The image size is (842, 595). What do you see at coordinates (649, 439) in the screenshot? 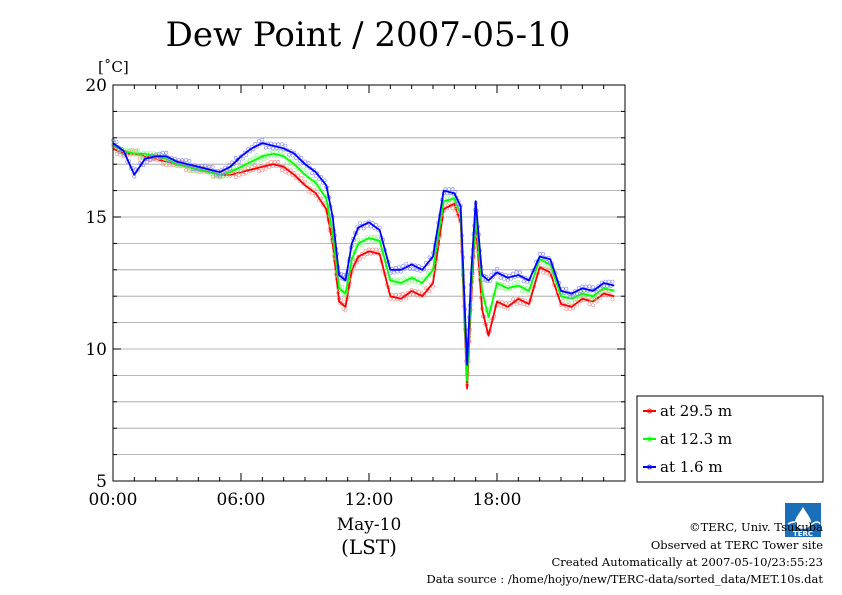
I see `legend-marker` at bounding box center [649, 439].